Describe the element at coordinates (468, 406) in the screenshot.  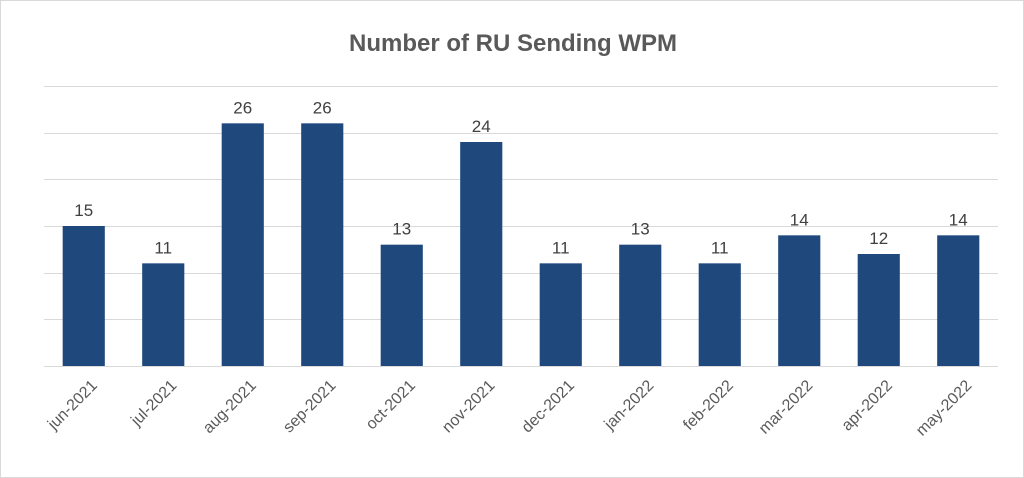
I see `x-tick-label: nov-2021` at that location.